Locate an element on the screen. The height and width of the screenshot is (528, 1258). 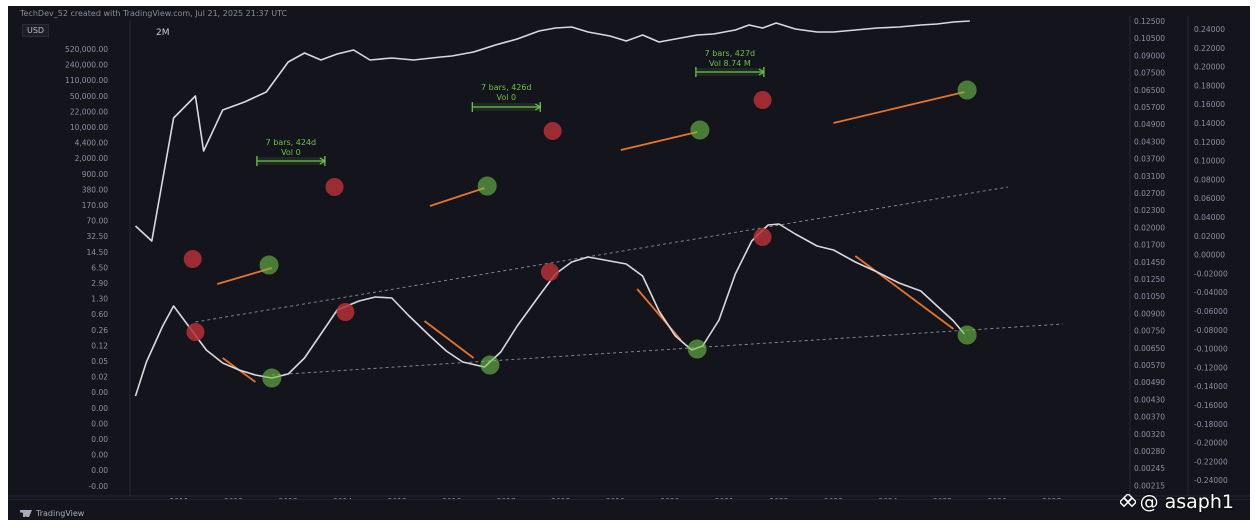
left-axis-tick-label: 240,000.00 is located at coordinates (86, 65).